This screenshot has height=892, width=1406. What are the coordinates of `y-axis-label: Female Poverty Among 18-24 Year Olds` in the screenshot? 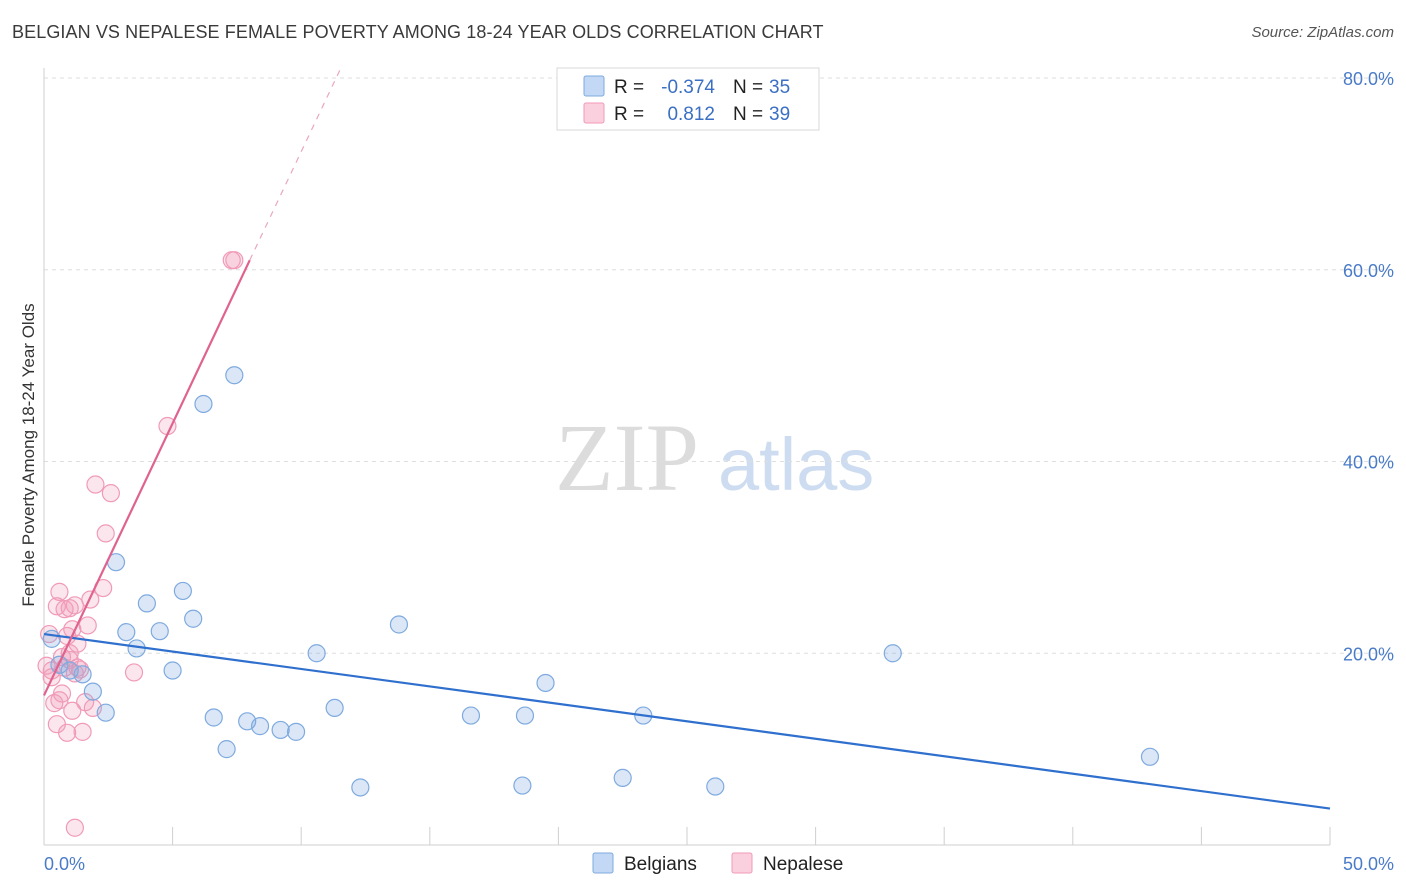 It's located at (28, 454).